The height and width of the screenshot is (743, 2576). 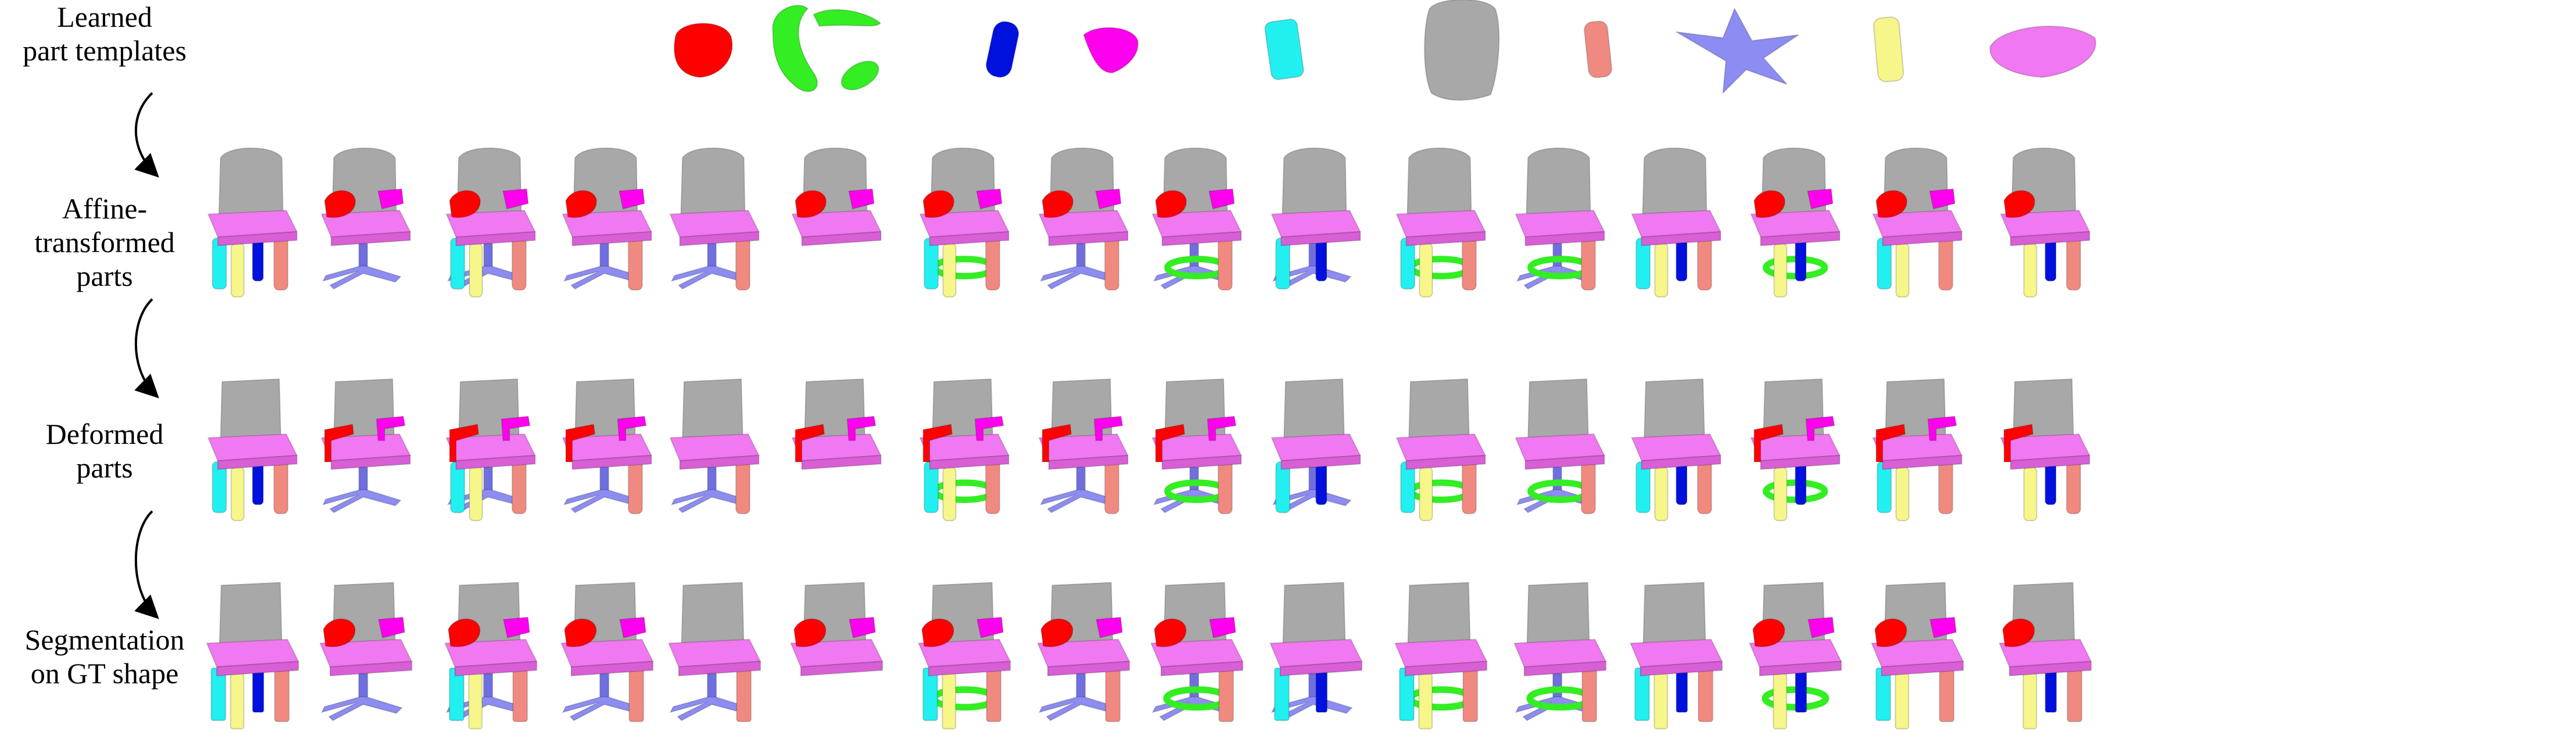 What do you see at coordinates (1385, 51) in the screenshot?
I see `template-row` at bounding box center [1385, 51].